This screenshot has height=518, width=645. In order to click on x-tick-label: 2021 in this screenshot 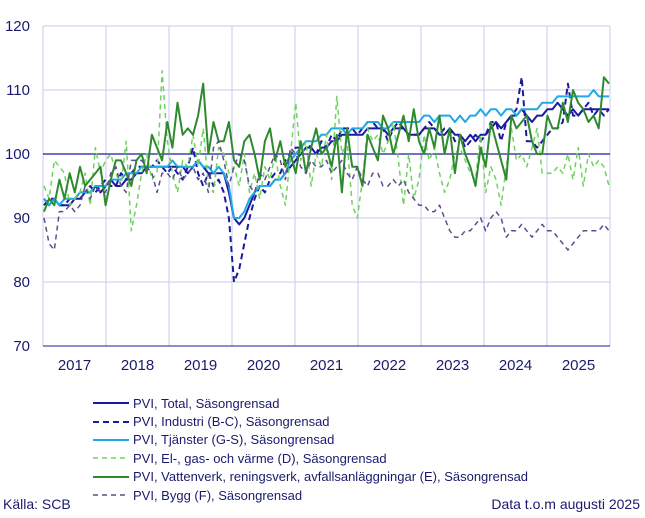, I will do `click(326, 365)`.